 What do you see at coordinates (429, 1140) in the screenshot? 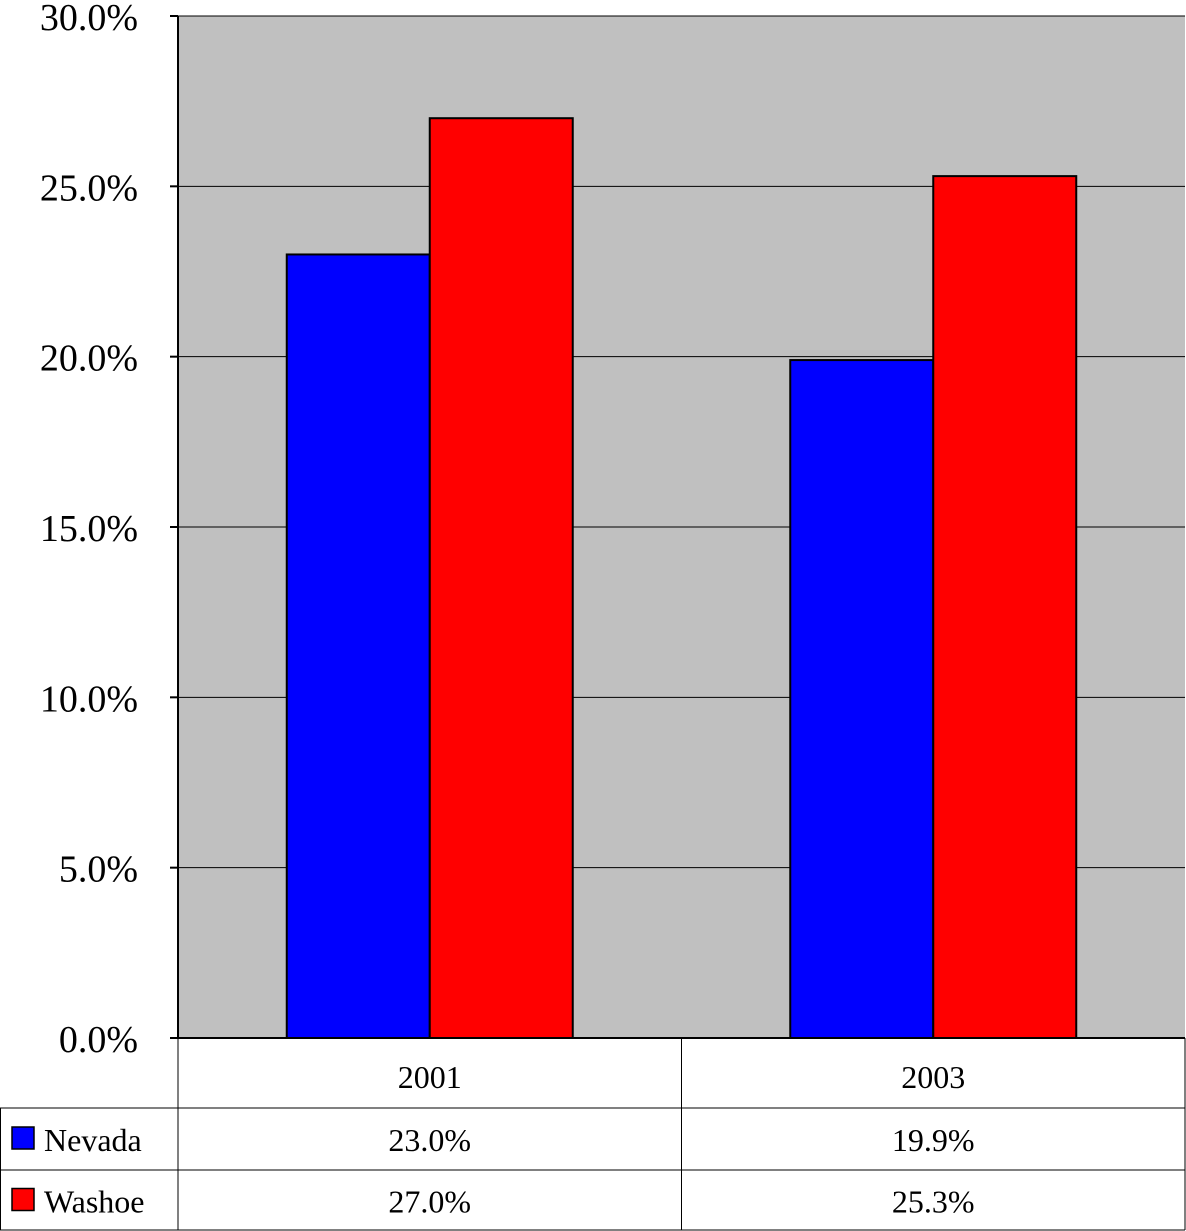
I see `data-table-value: 23.0%` at bounding box center [429, 1140].